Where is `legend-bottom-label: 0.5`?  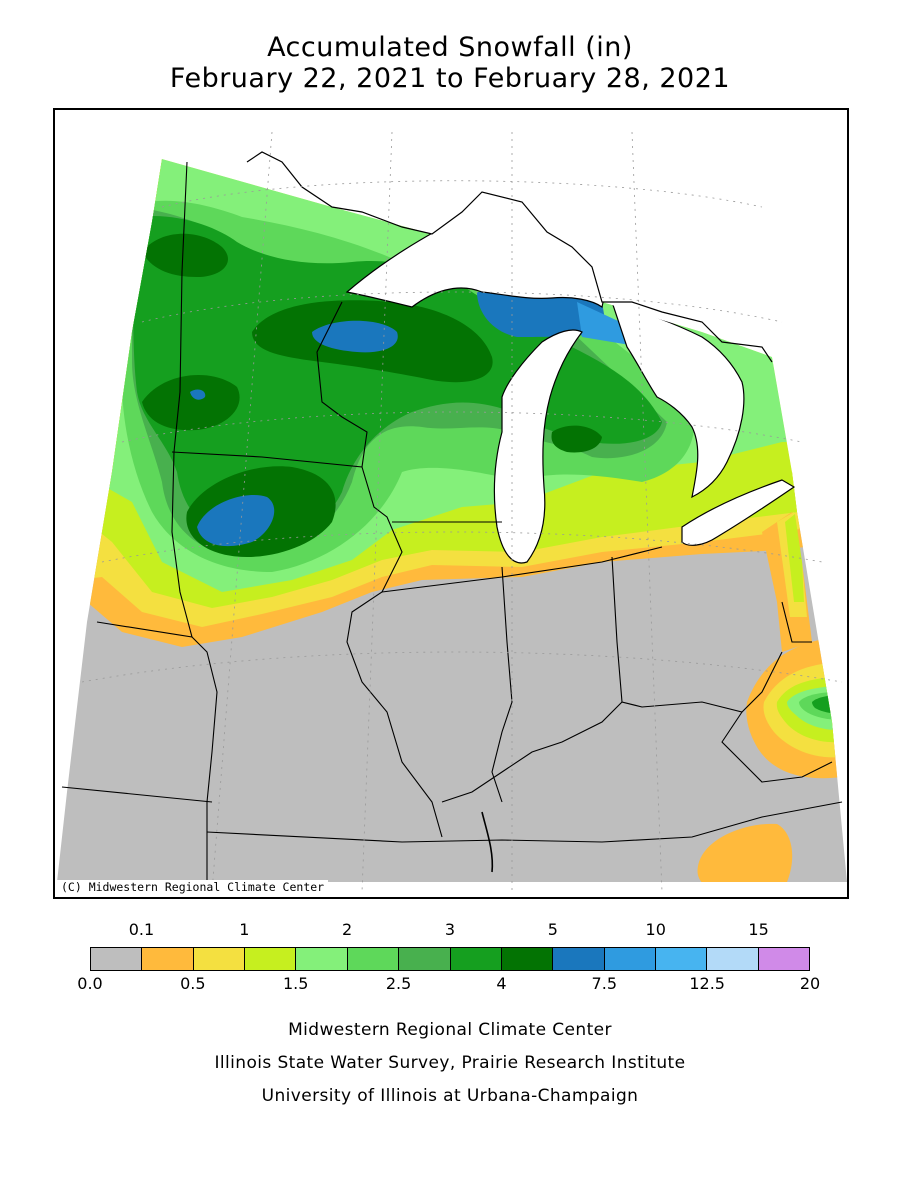
legend-bottom-label: 0.5 is located at coordinates (193, 983).